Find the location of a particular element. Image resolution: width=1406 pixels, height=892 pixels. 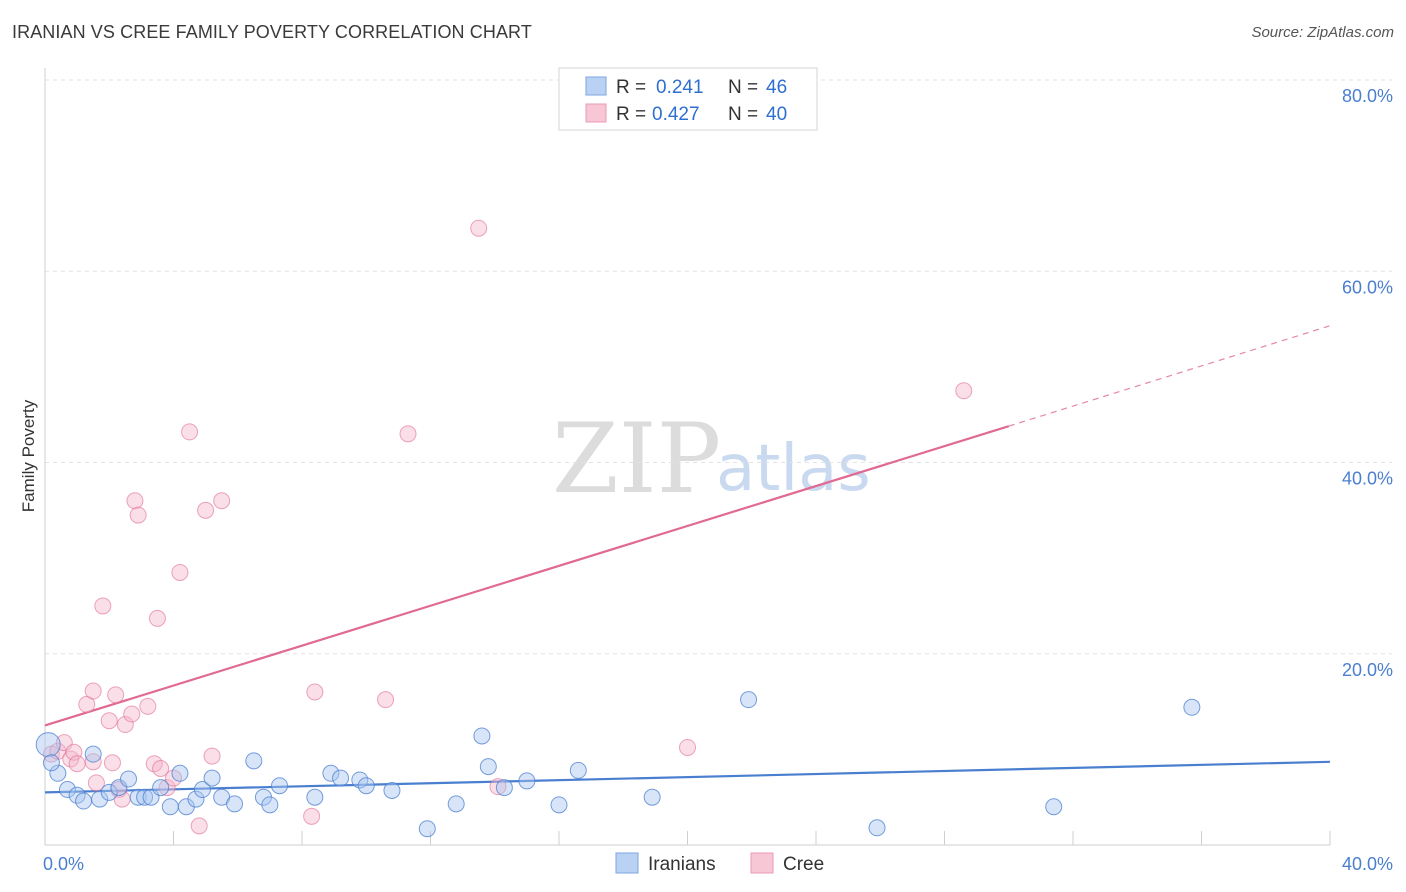

y-tick-label-40: 40.0% is located at coordinates (1367, 479).